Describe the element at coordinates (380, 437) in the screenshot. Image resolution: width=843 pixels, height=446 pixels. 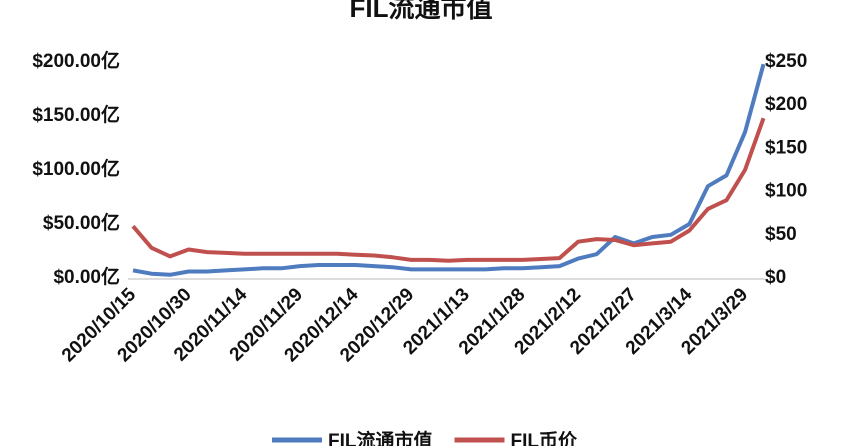
I see `legend-label: FIL流通市值` at that location.